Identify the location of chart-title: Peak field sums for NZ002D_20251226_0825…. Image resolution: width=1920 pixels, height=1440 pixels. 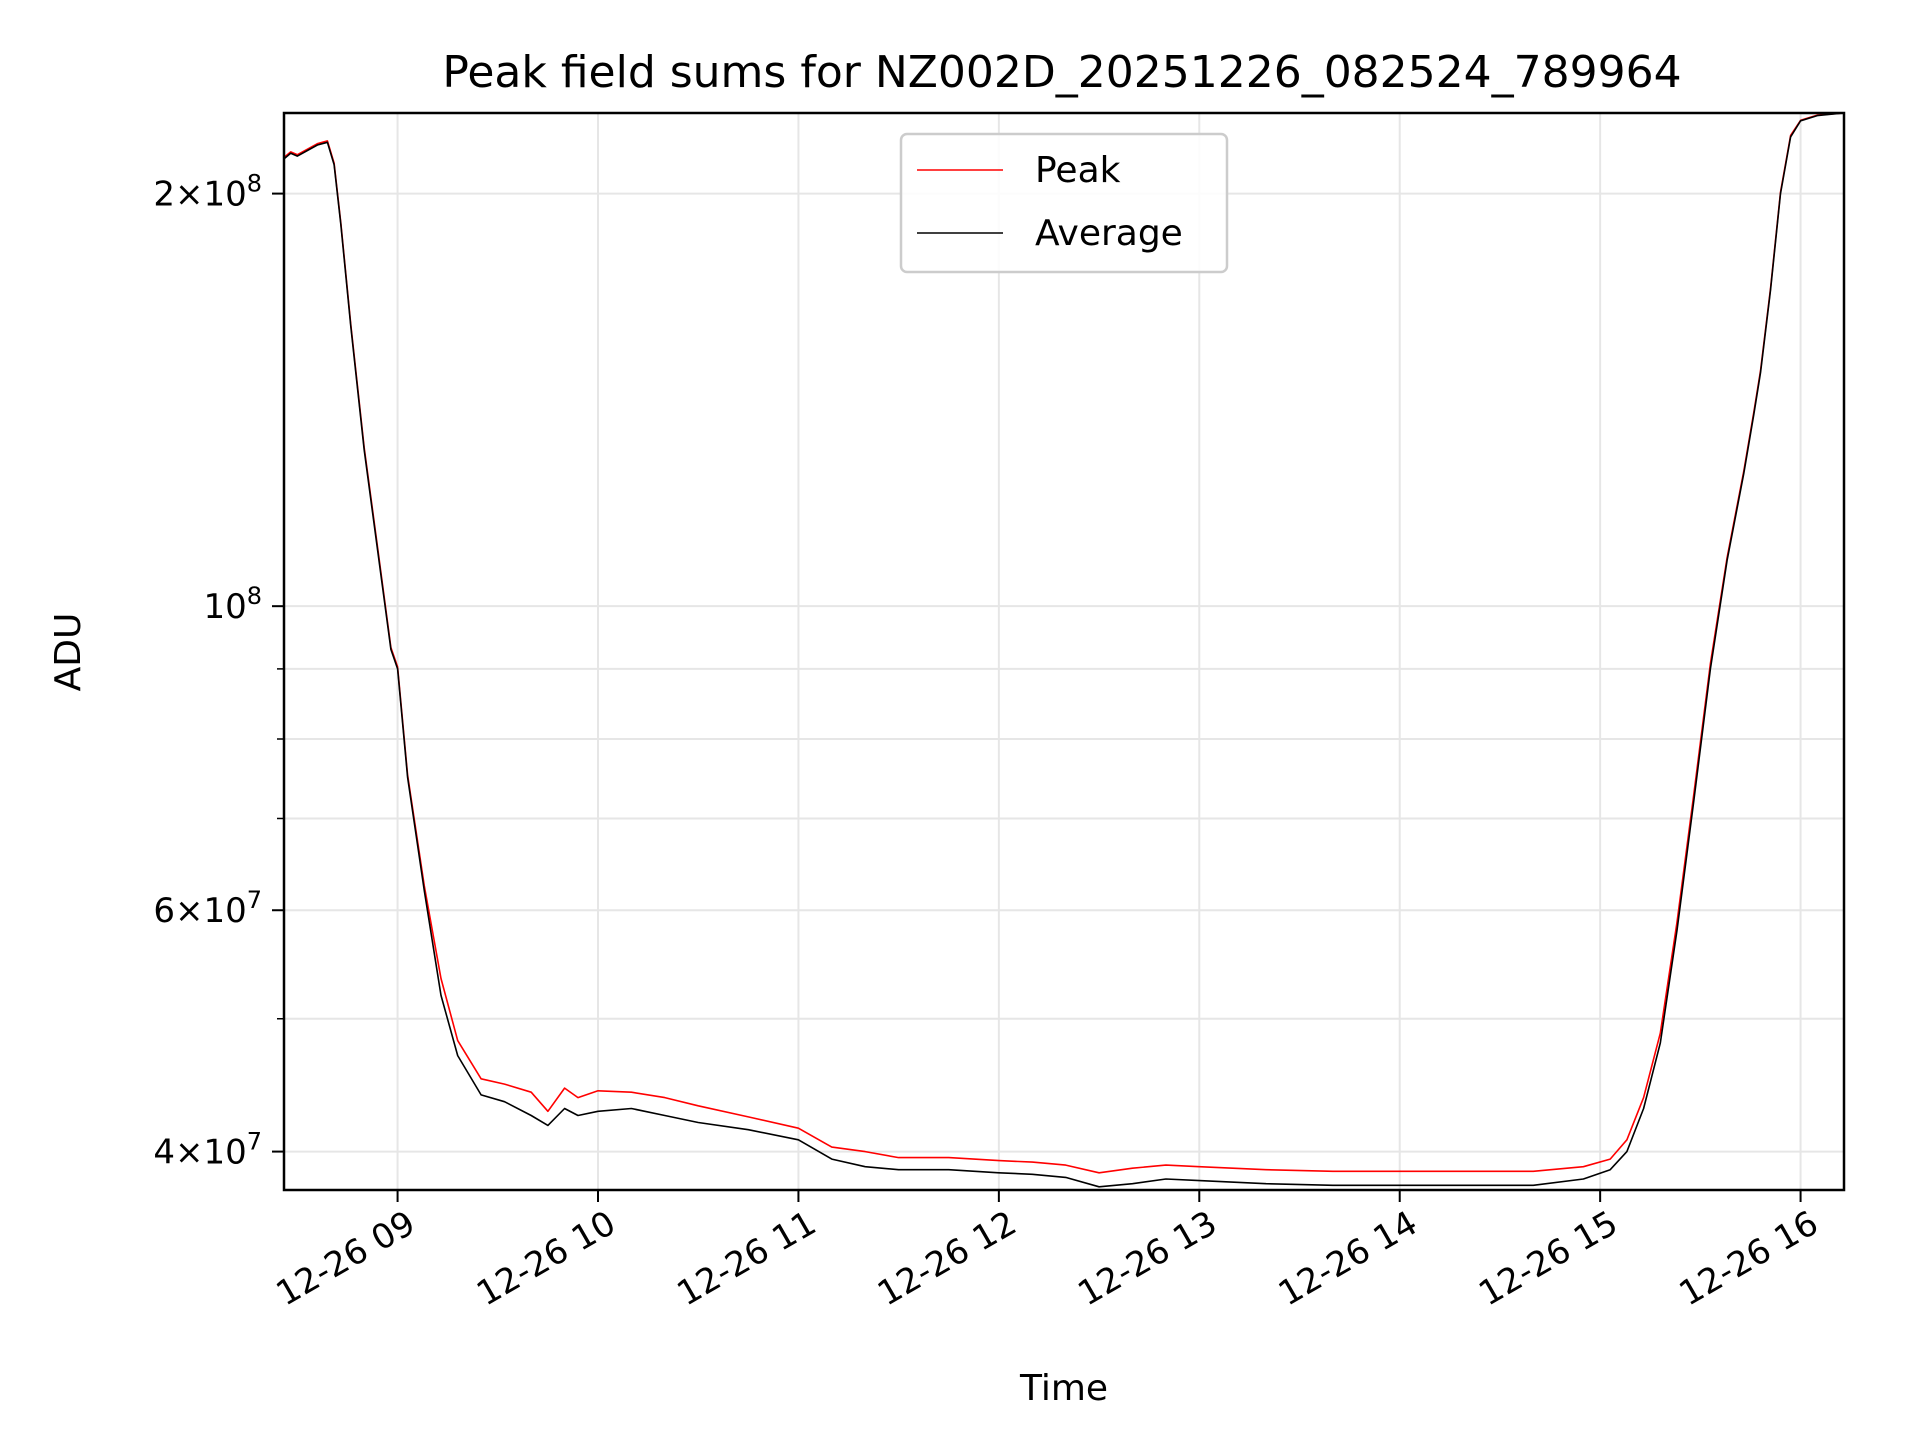
(1061, 72).